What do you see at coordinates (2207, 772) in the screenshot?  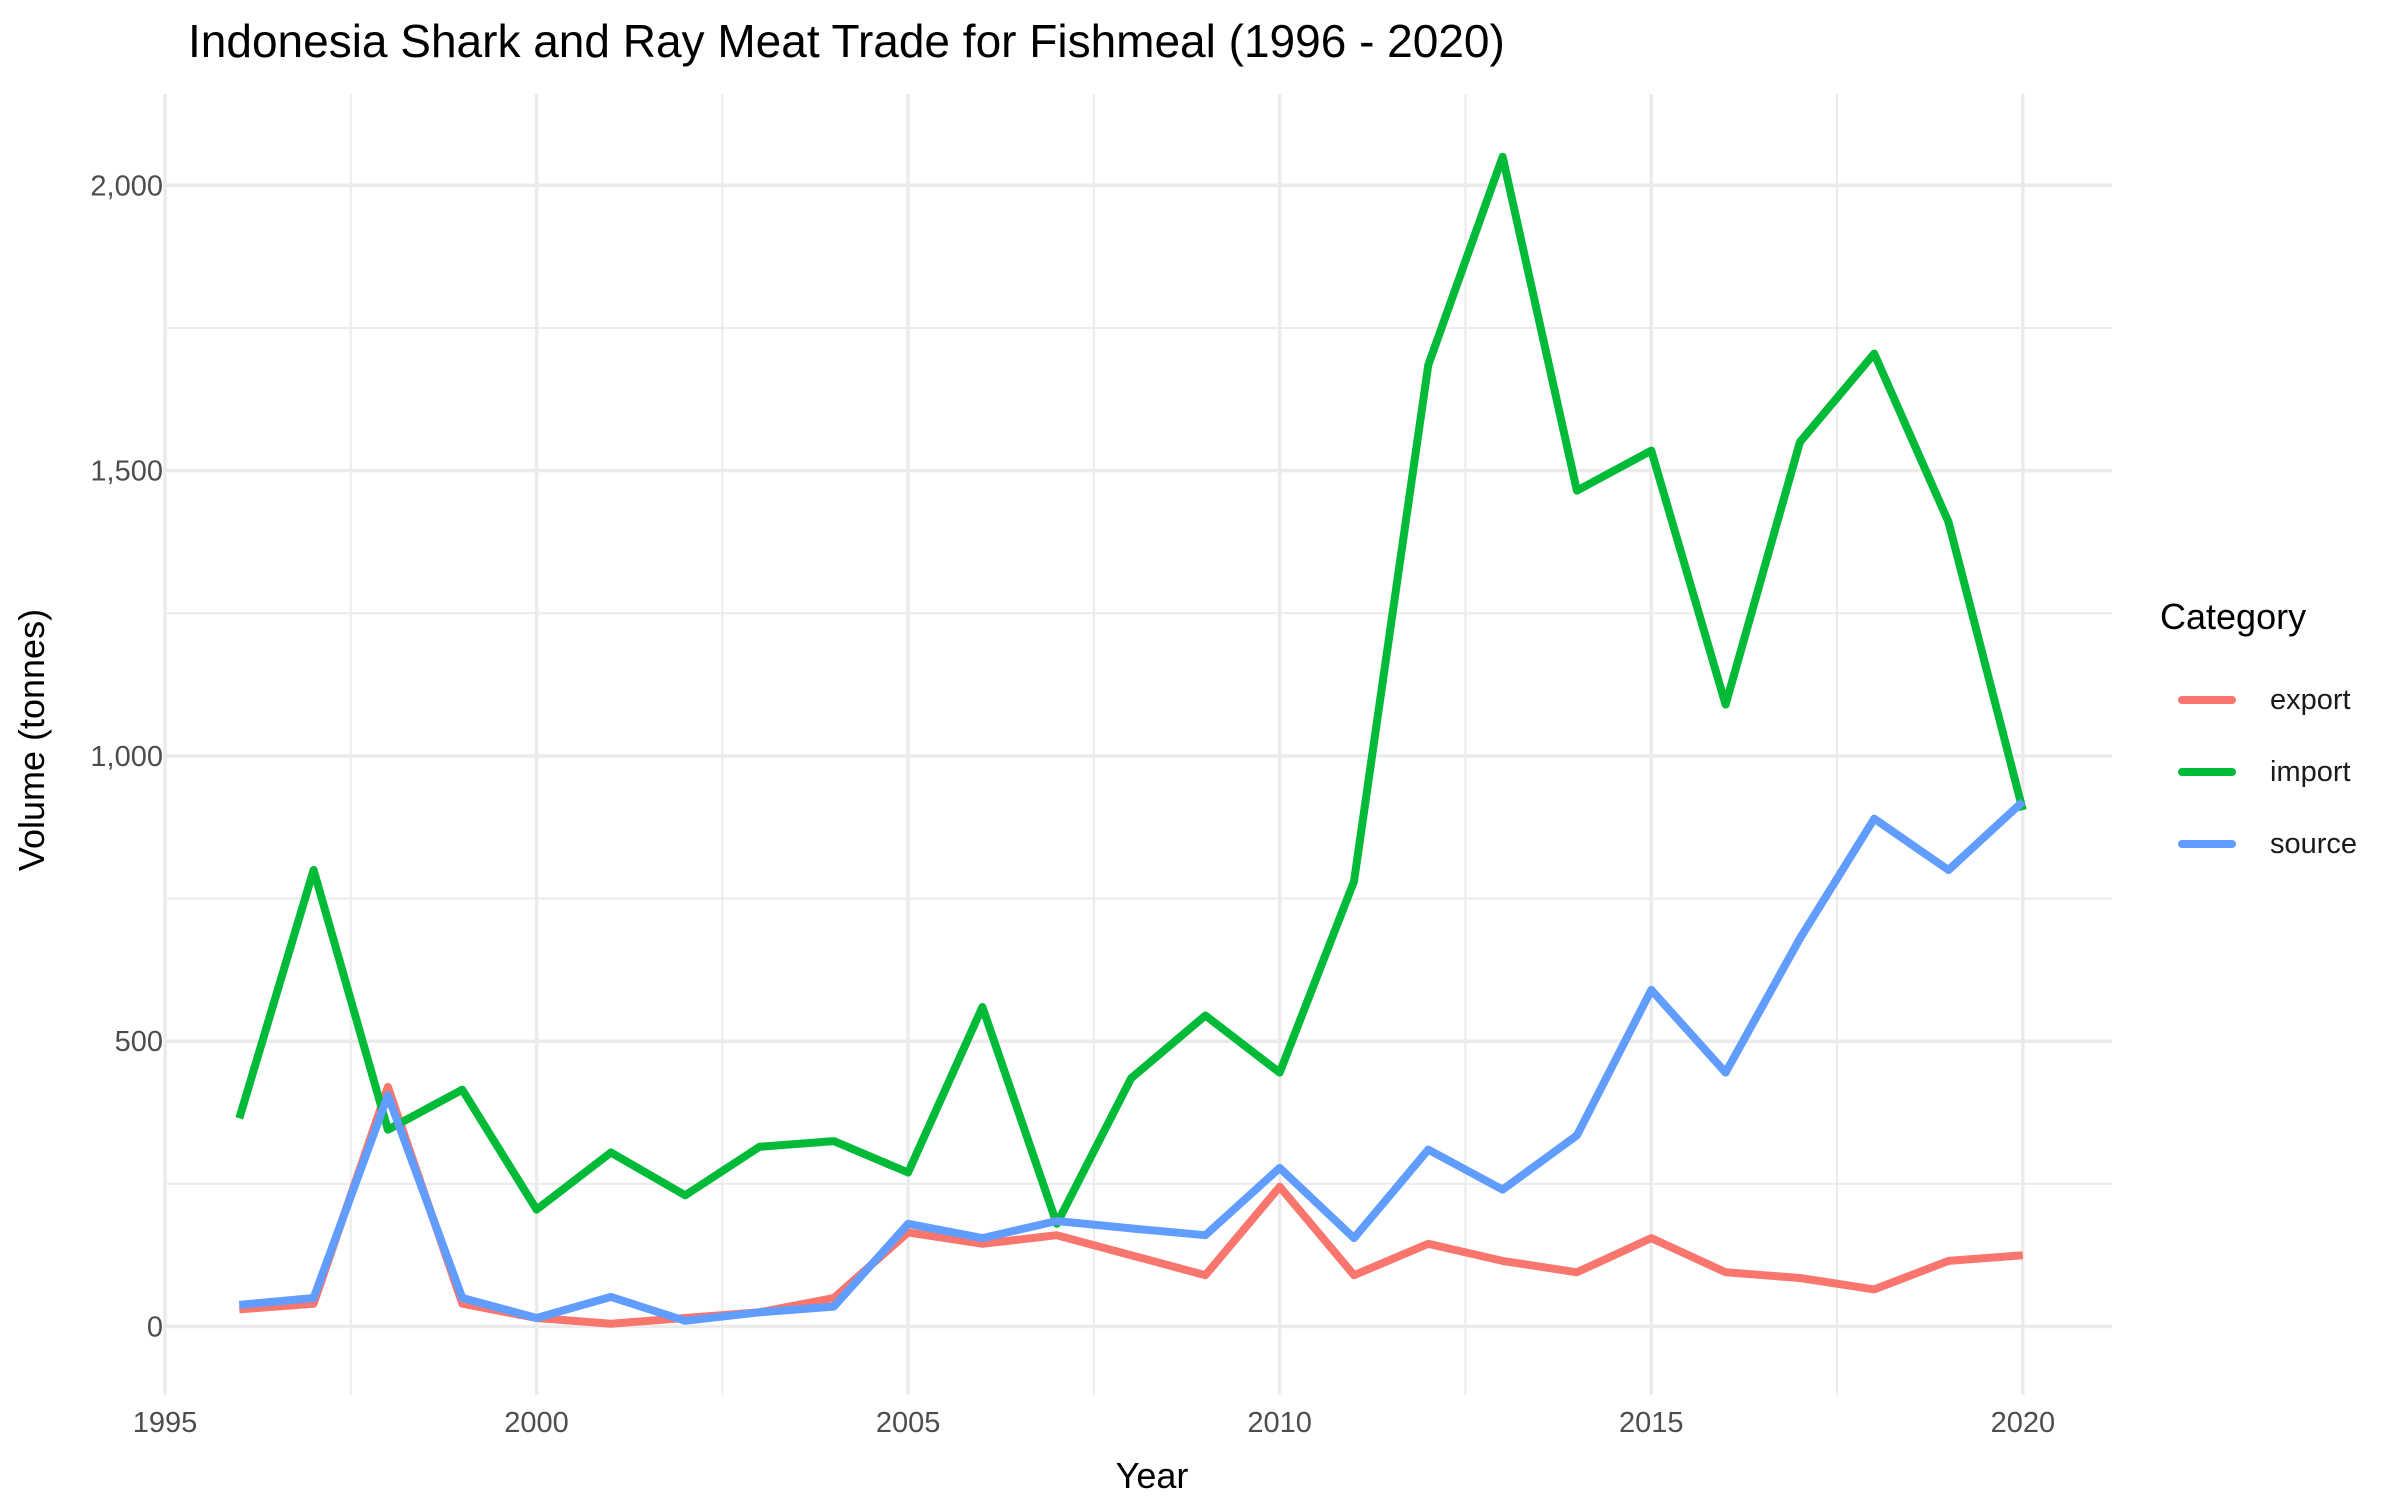 I see `legend-key-import` at bounding box center [2207, 772].